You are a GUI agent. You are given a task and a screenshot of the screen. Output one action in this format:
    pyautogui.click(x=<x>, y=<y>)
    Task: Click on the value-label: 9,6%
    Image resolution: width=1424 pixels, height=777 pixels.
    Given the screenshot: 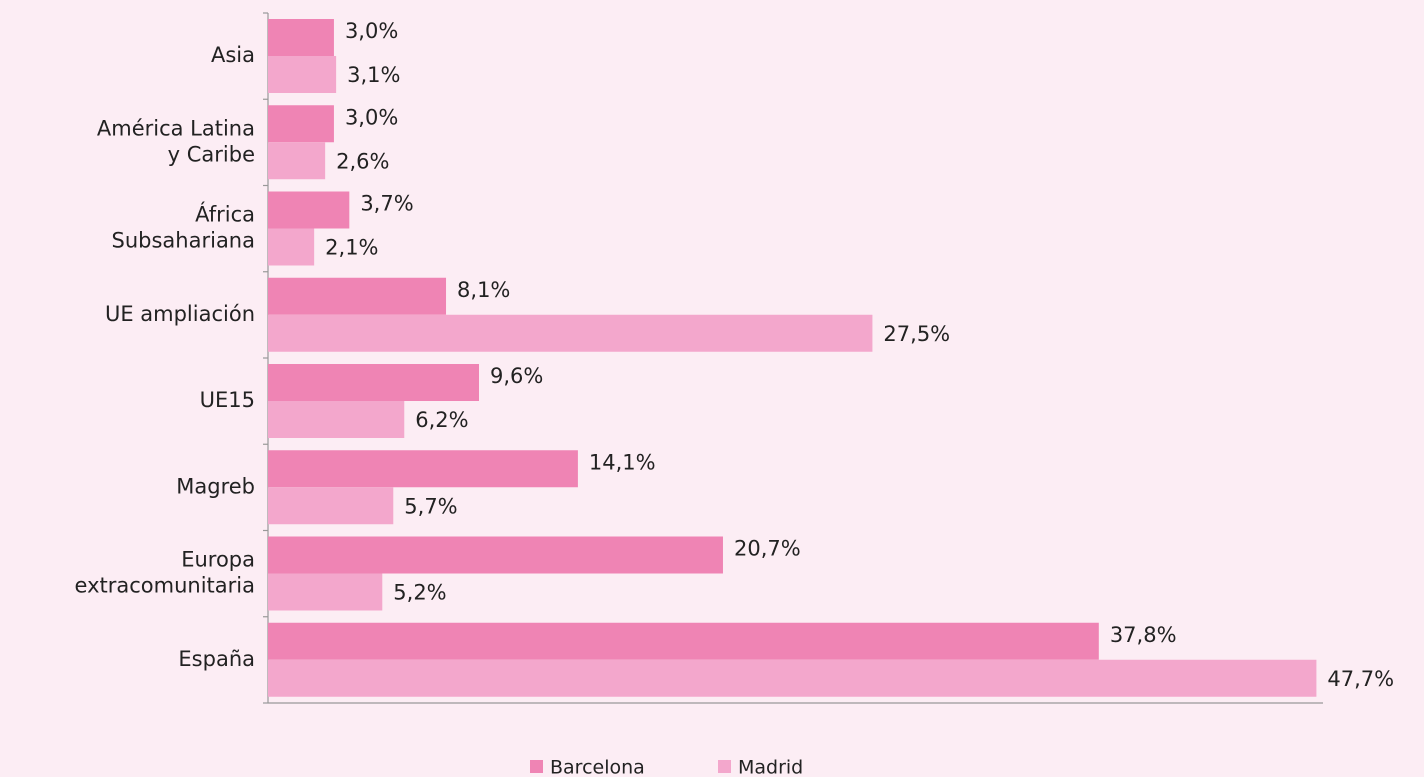 What is the action you would take?
    pyautogui.click(x=516, y=376)
    